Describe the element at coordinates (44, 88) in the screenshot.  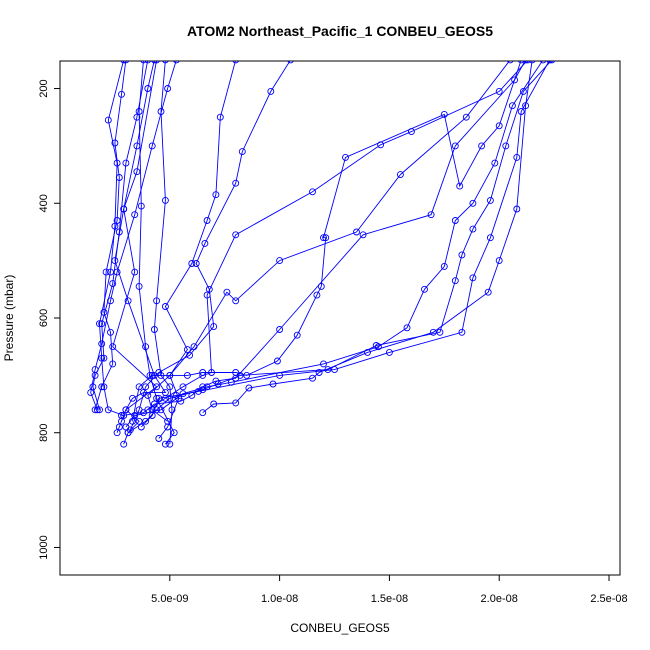
I see `y-tick-label: 200` at that location.